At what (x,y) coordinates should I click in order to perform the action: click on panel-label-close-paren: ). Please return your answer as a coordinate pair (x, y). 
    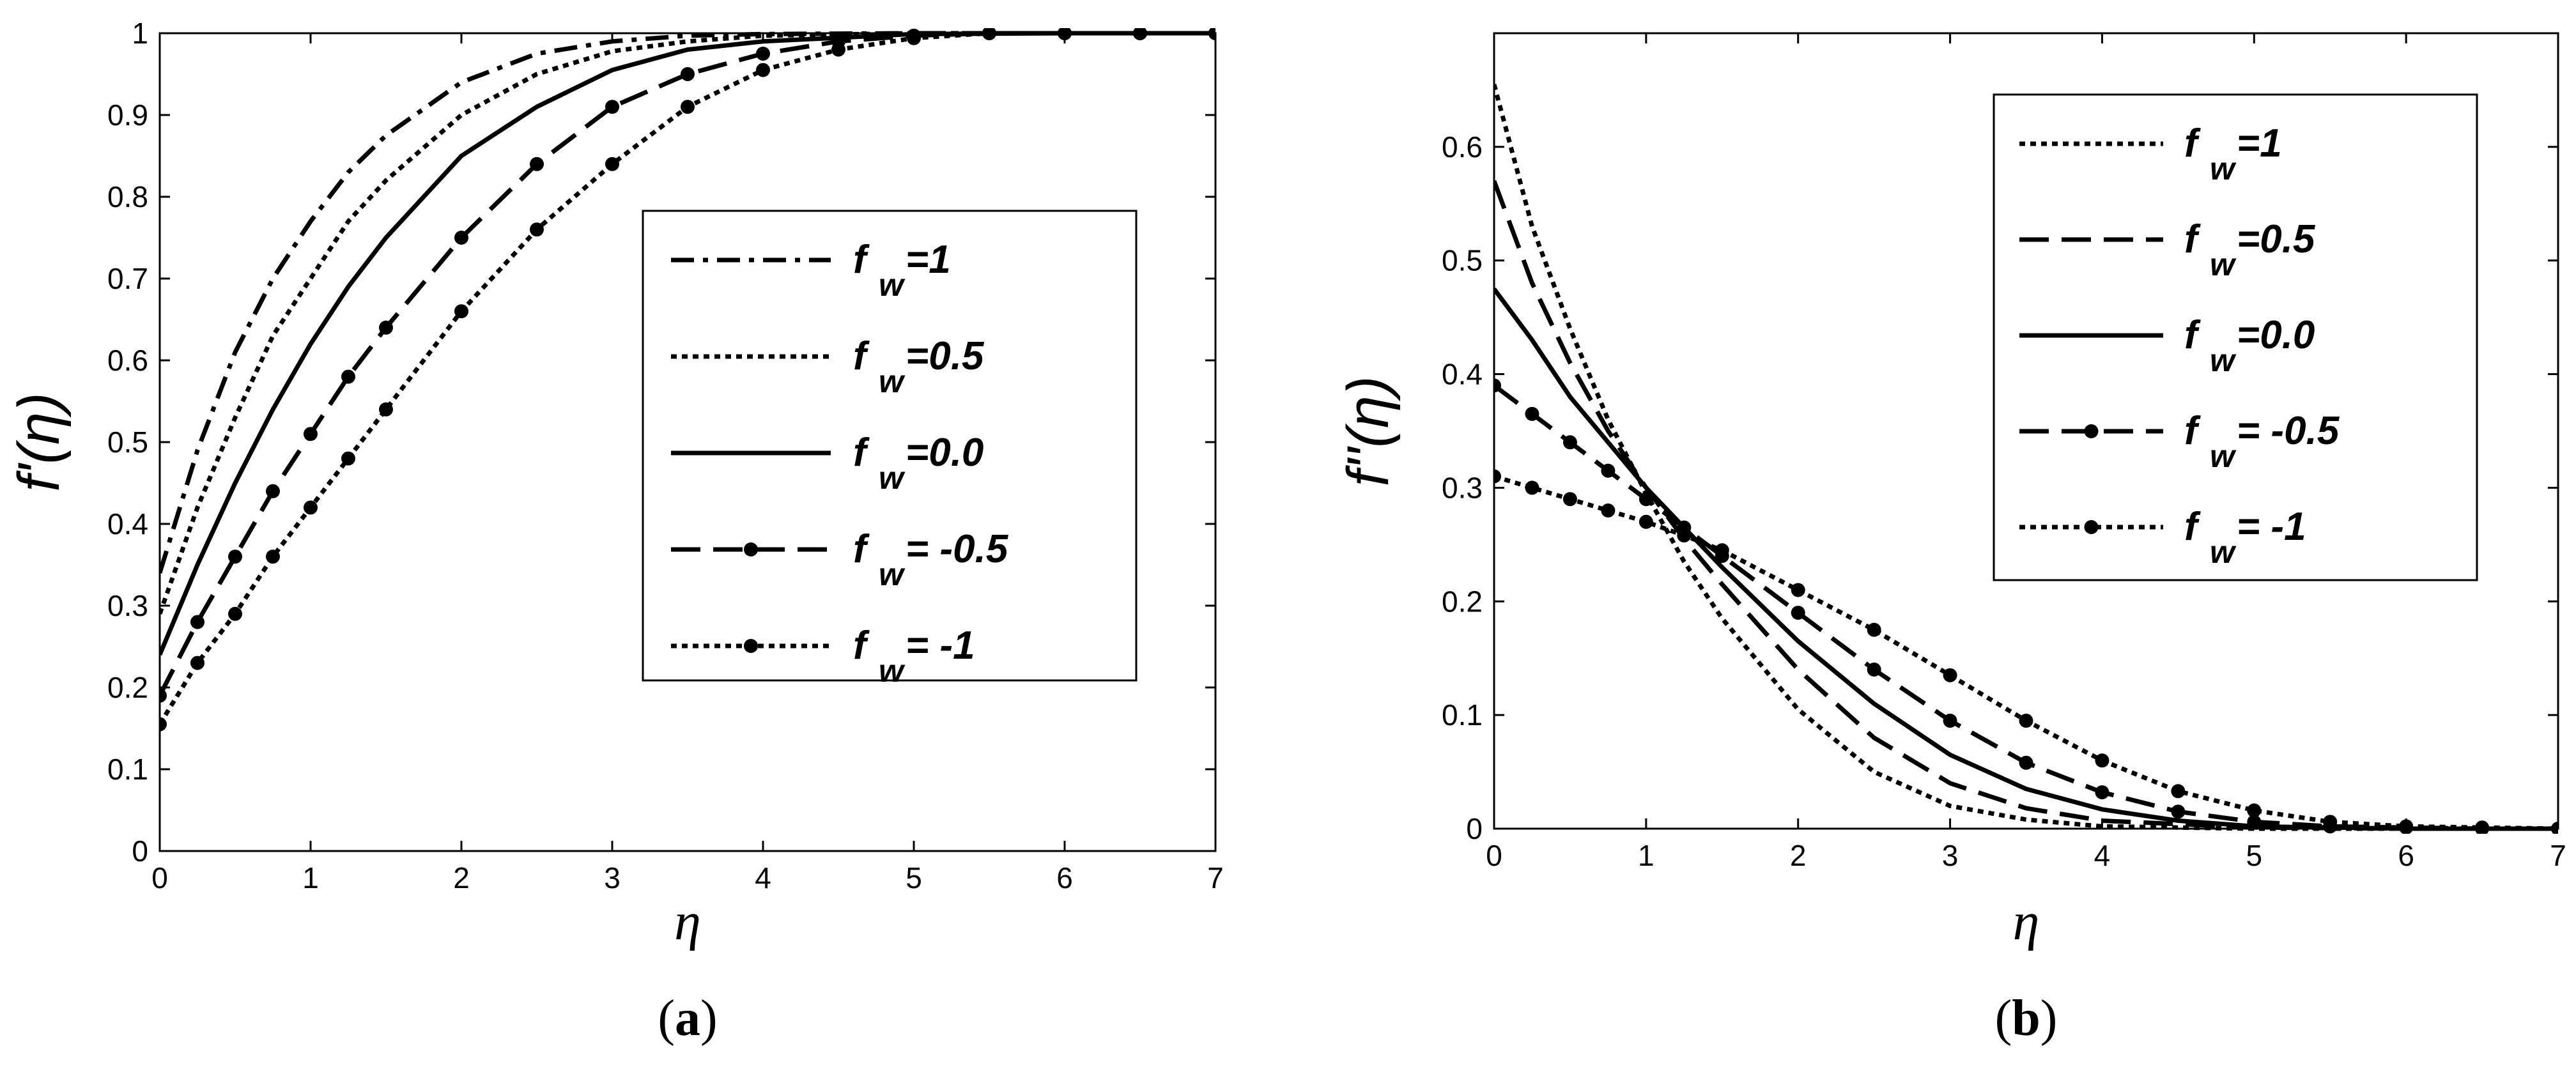
    Looking at the image, I should click on (2049, 1018).